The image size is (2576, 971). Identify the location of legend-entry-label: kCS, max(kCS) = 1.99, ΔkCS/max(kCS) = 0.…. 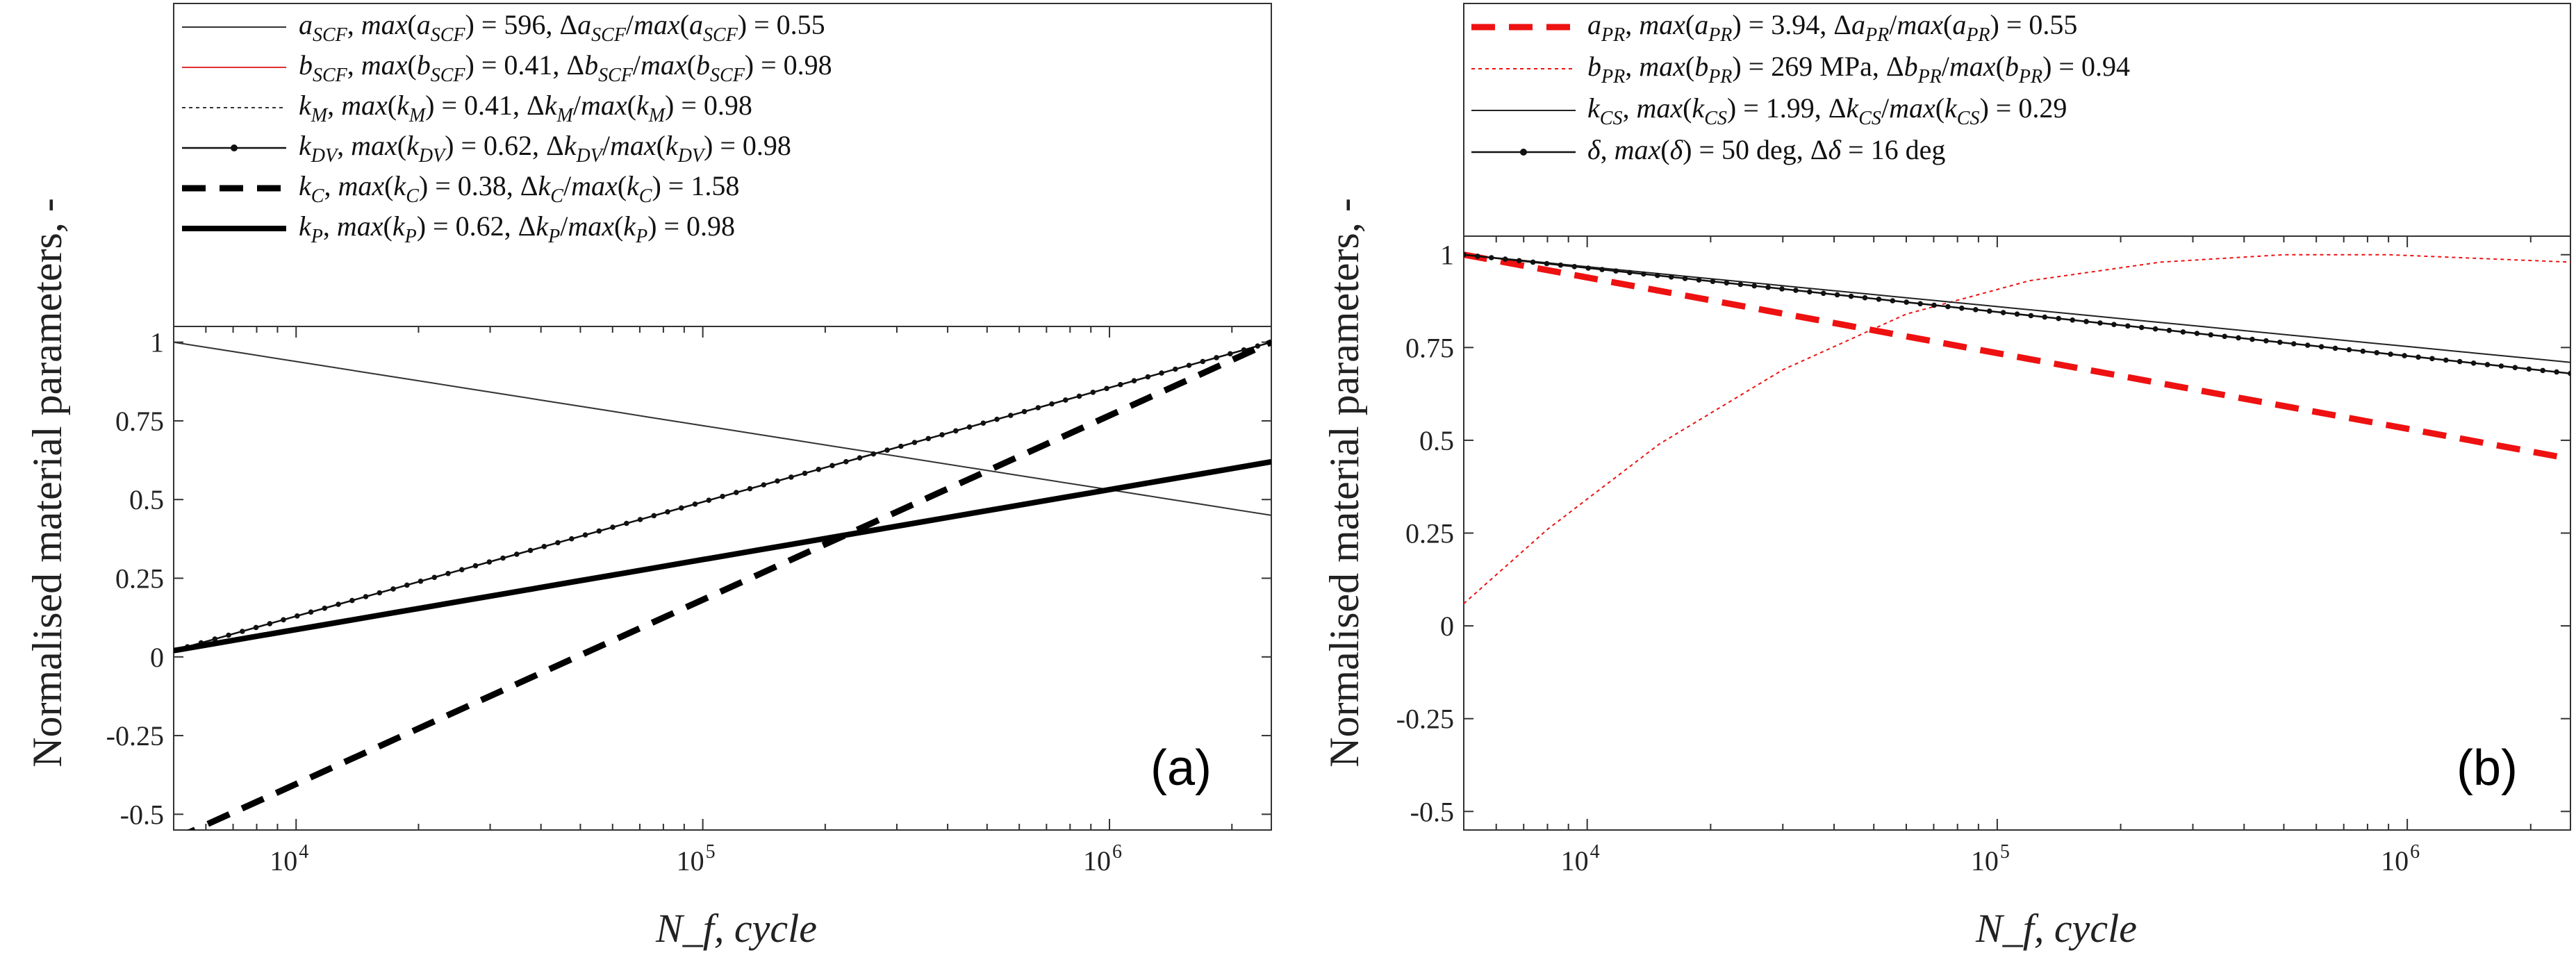
(1827, 110).